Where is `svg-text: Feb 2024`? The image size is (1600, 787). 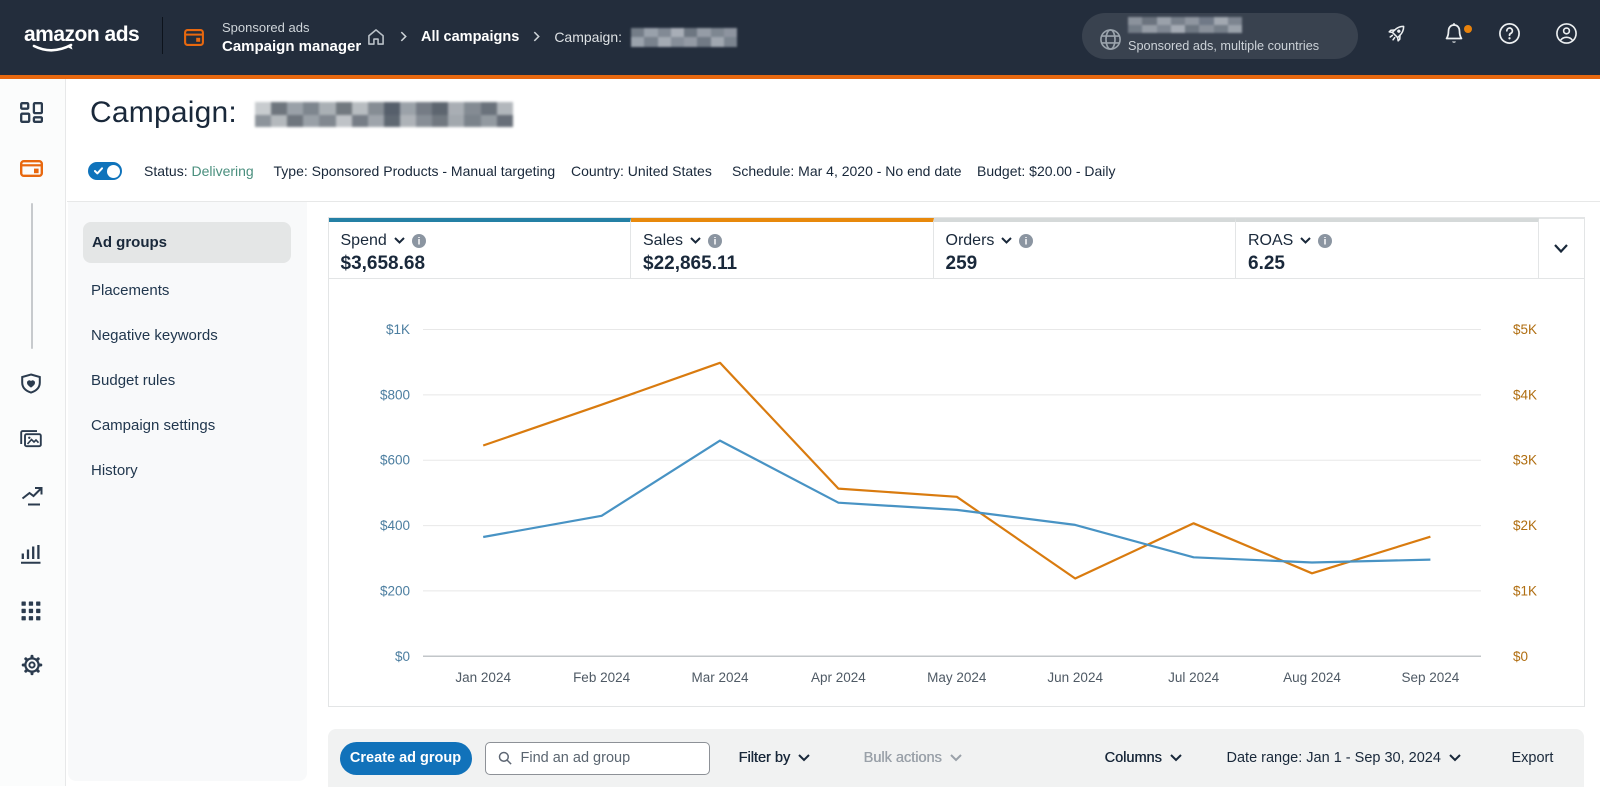 svg-text: Feb 2024 is located at coordinates (602, 677).